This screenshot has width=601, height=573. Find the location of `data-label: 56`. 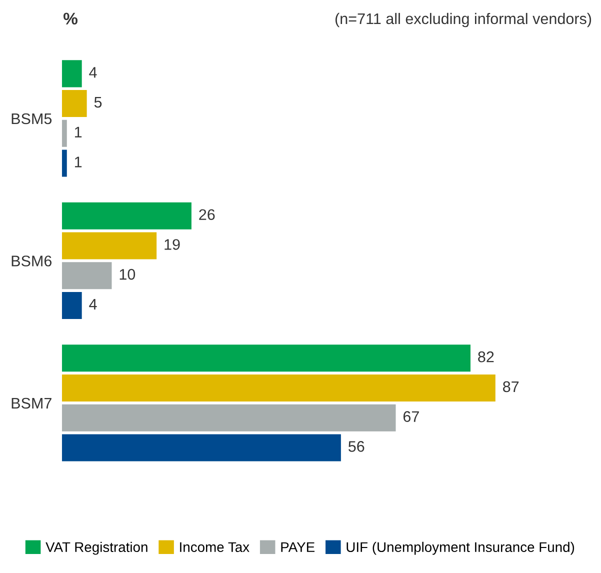

data-label: 56 is located at coordinates (356, 446).